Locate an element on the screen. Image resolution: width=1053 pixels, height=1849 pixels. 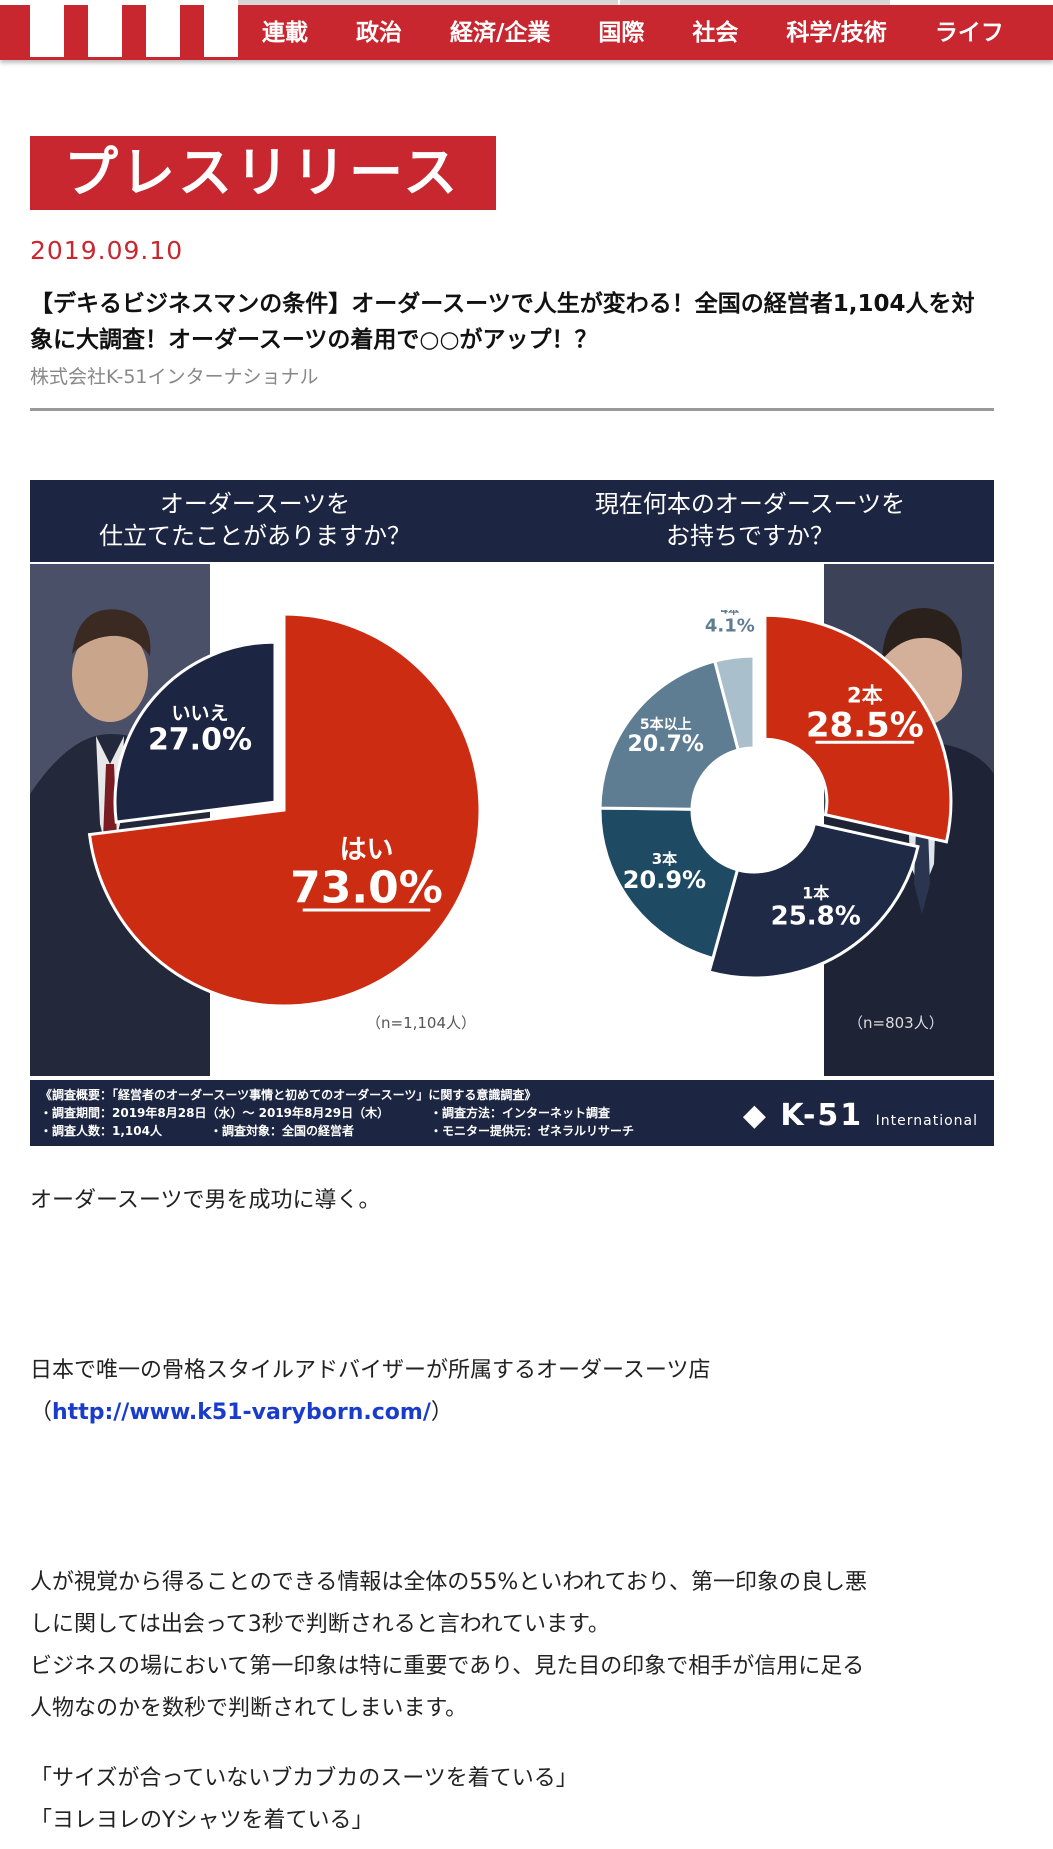
pie-category-label-1: 1本 is located at coordinates (815, 893).